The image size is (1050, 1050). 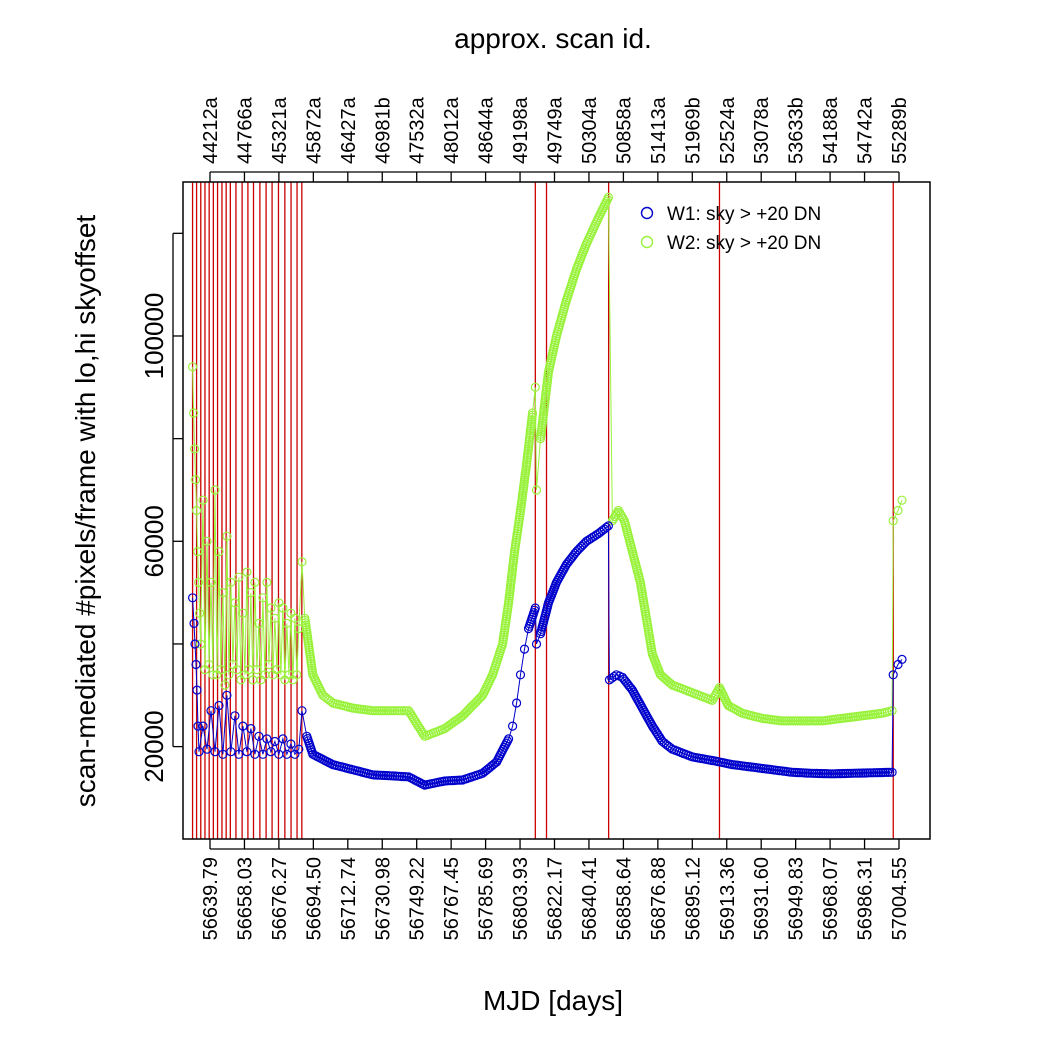 What do you see at coordinates (797, 130) in the screenshot?
I see `top-tick-label: 53633b` at bounding box center [797, 130].